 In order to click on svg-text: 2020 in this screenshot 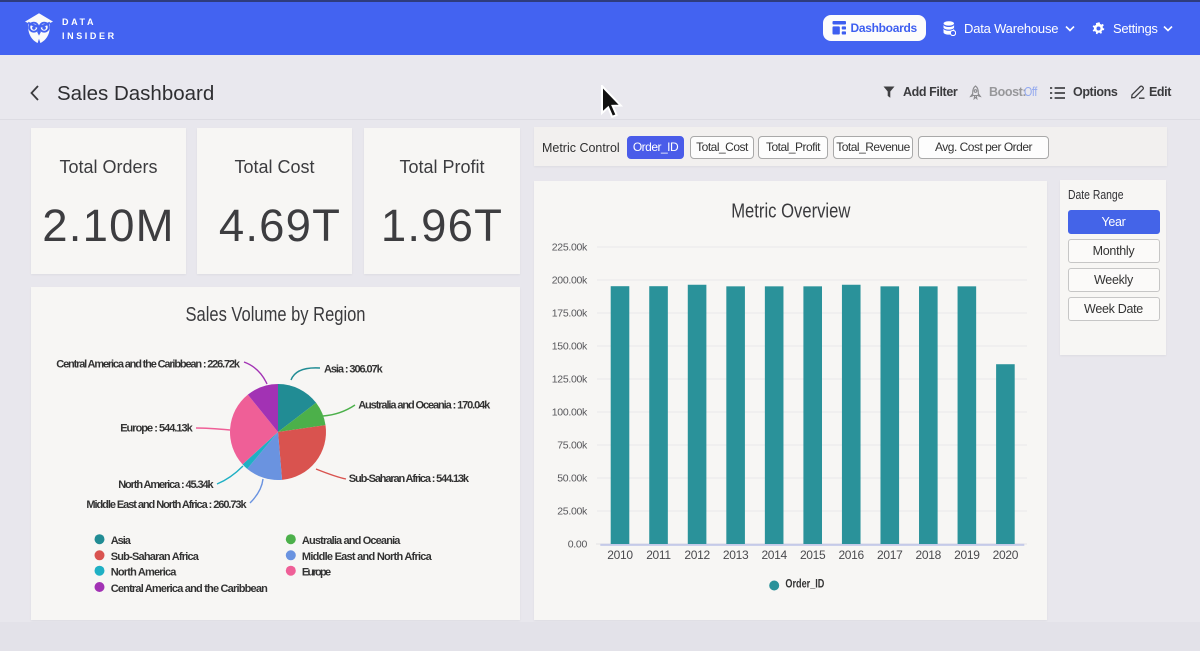, I will do `click(1006, 555)`.